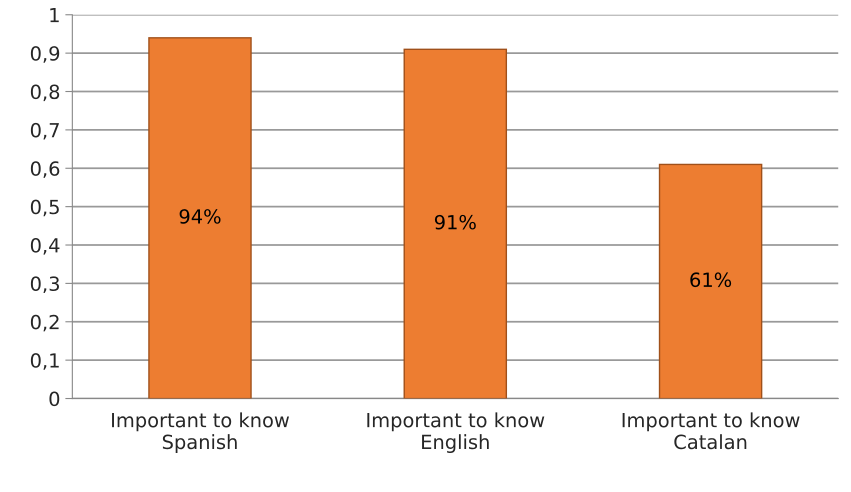  Describe the element at coordinates (45, 246) in the screenshot. I see `y-tick-label: 0,4` at that location.